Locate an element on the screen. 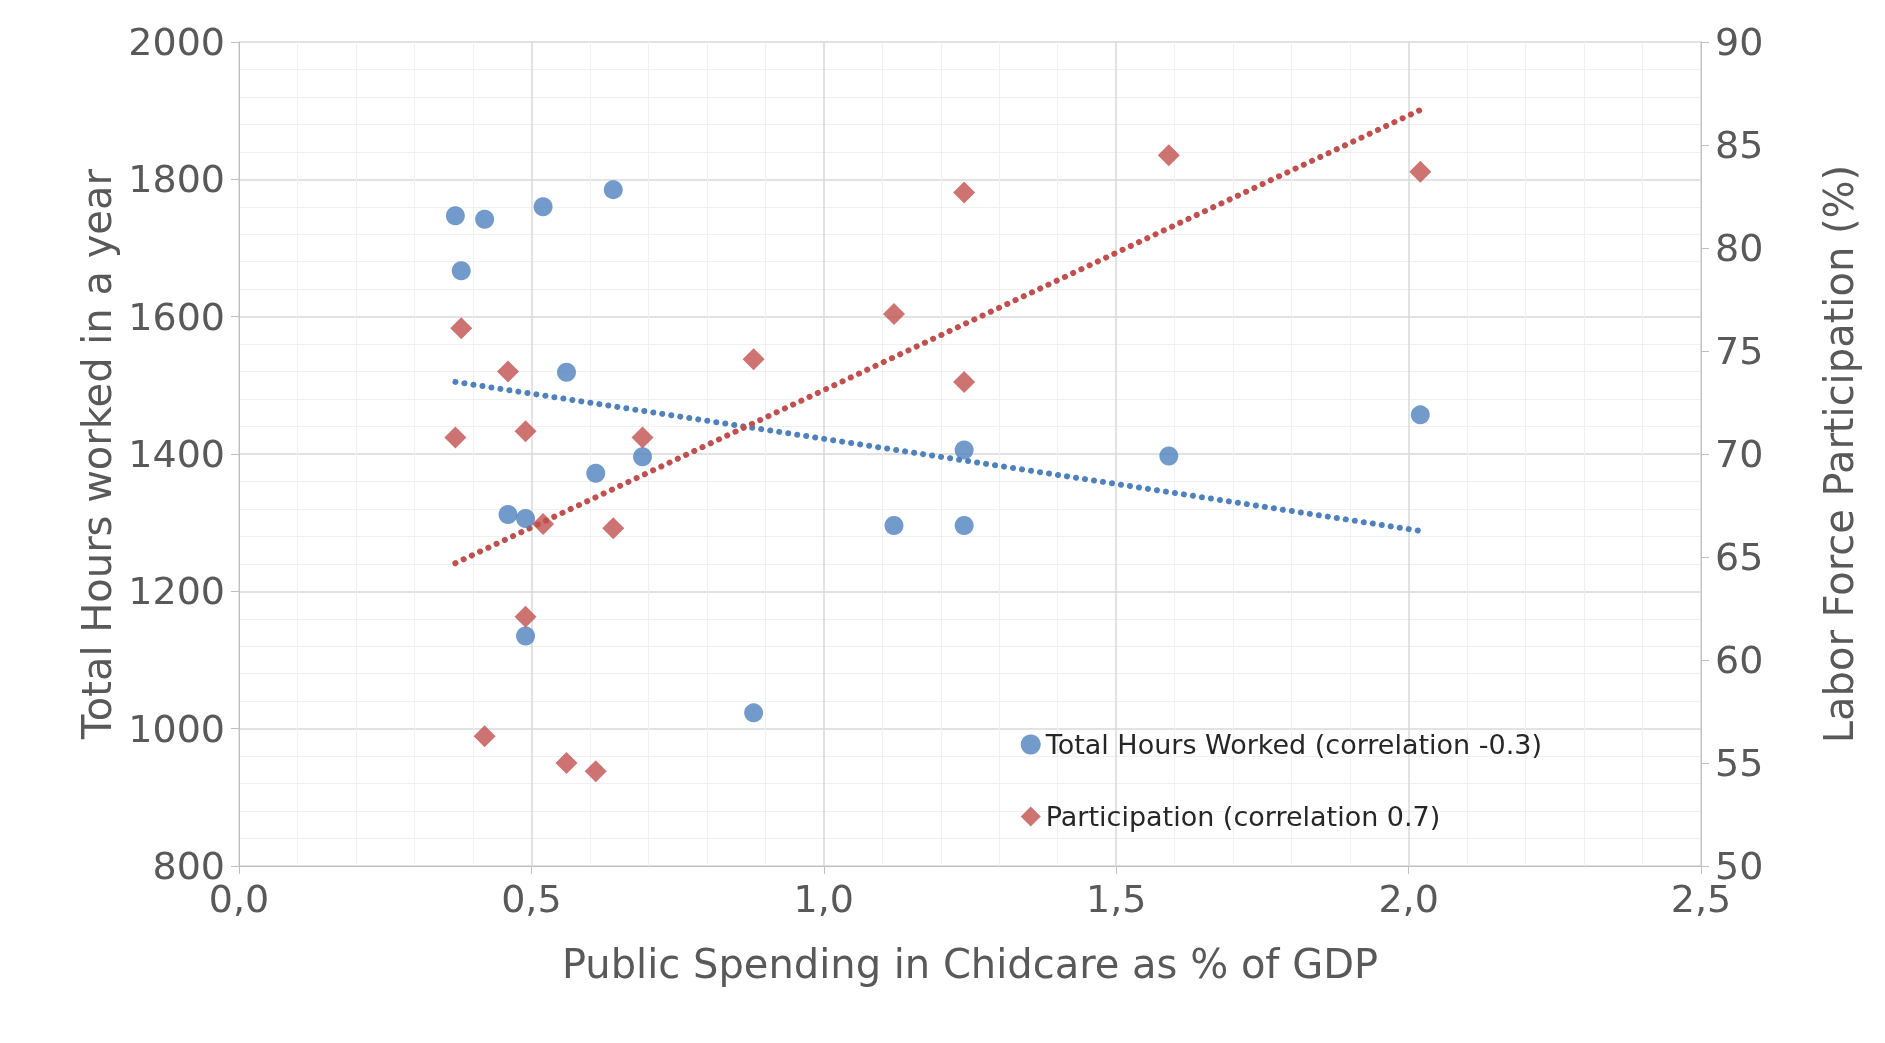 The height and width of the screenshot is (1043, 1885). legend-label: Participation (correlation 0.7) is located at coordinates (1243, 816).